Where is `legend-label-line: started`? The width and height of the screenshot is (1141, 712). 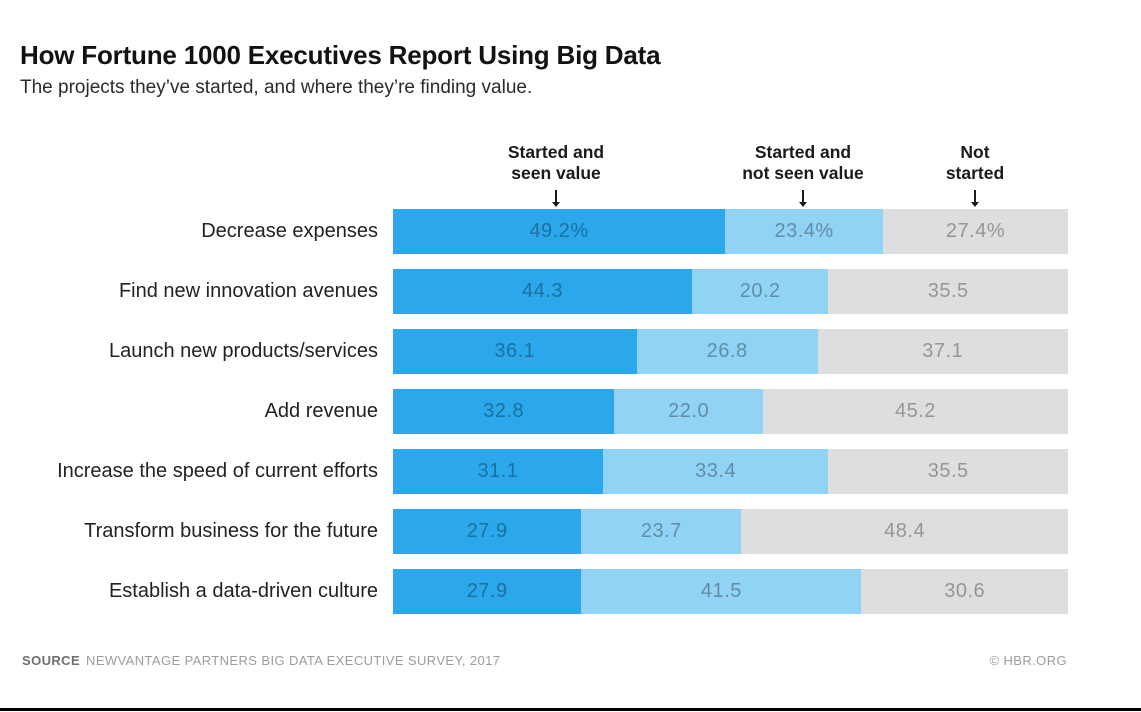
legend-label-line: started is located at coordinates (975, 173).